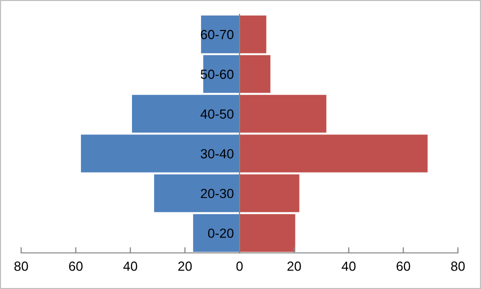 This screenshot has width=481, height=289. Describe the element at coordinates (239, 266) in the screenshot. I see `x-tick-label: 0` at that location.